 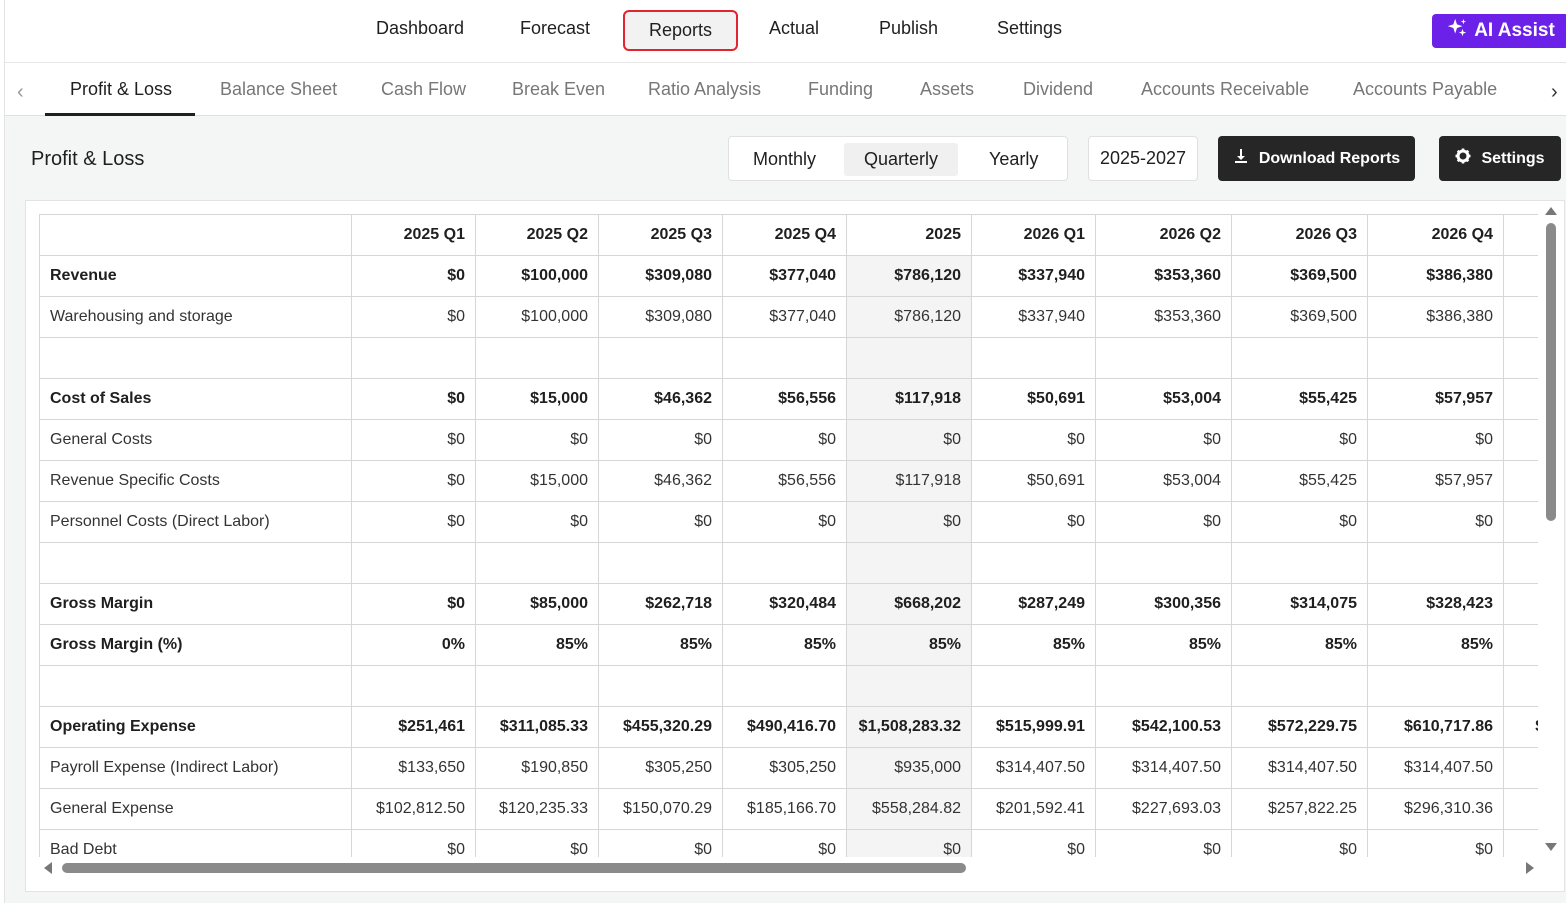 I want to click on column-header: 2025 Q1, so click(x=413, y=235).